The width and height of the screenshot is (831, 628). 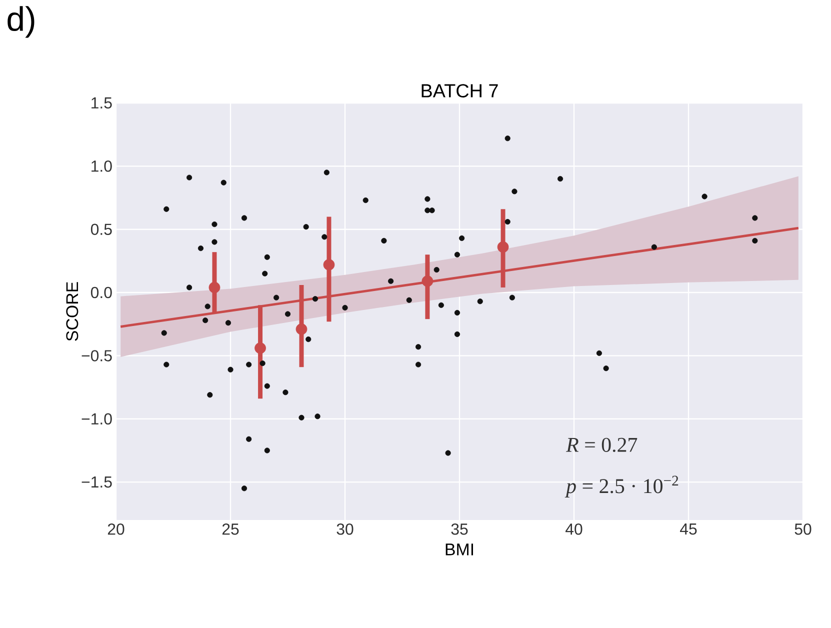 What do you see at coordinates (101, 229) in the screenshot?
I see `y-tick-label: 0.5` at bounding box center [101, 229].